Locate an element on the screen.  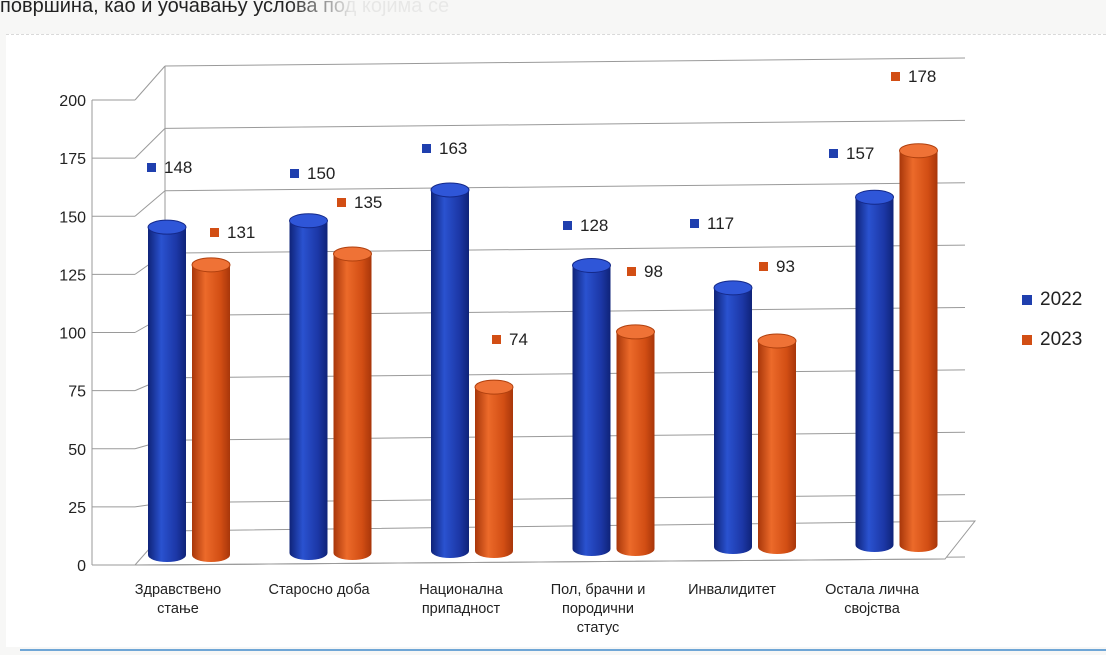
x-tick-label: Старосно доба is located at coordinates (319, 590).